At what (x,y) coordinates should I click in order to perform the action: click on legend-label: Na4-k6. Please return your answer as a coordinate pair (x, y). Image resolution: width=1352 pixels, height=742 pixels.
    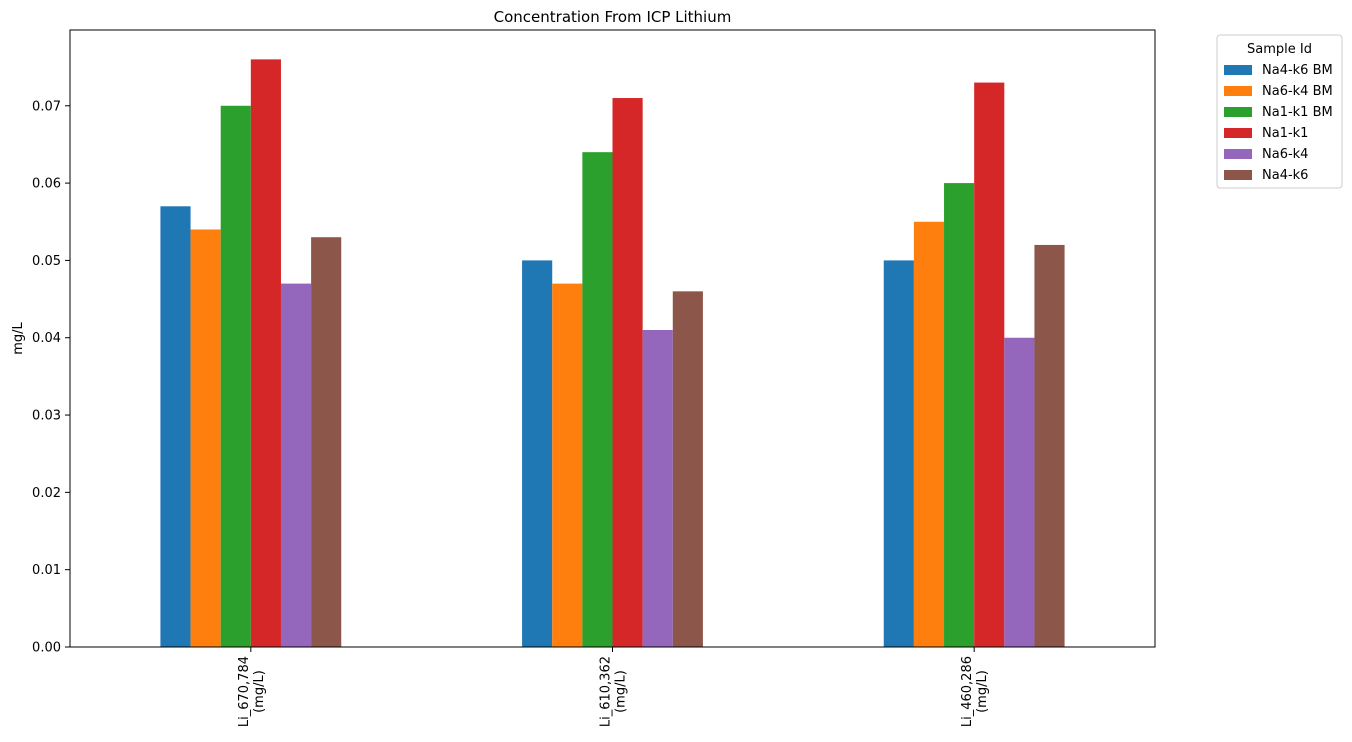
    Looking at the image, I should click on (1285, 175).